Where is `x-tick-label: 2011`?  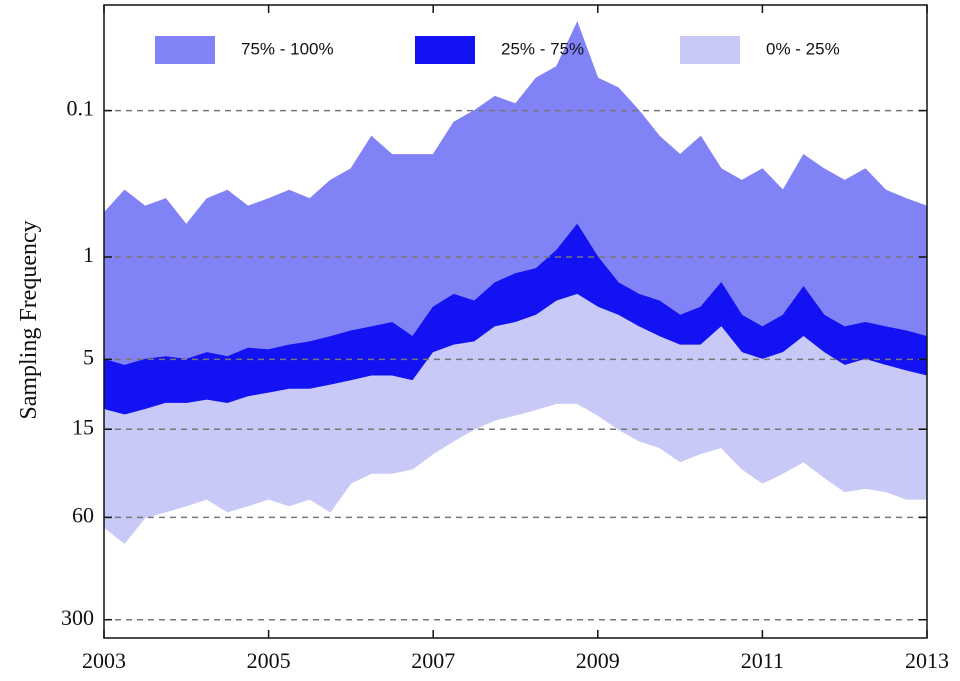 x-tick-label: 2011 is located at coordinates (762, 660).